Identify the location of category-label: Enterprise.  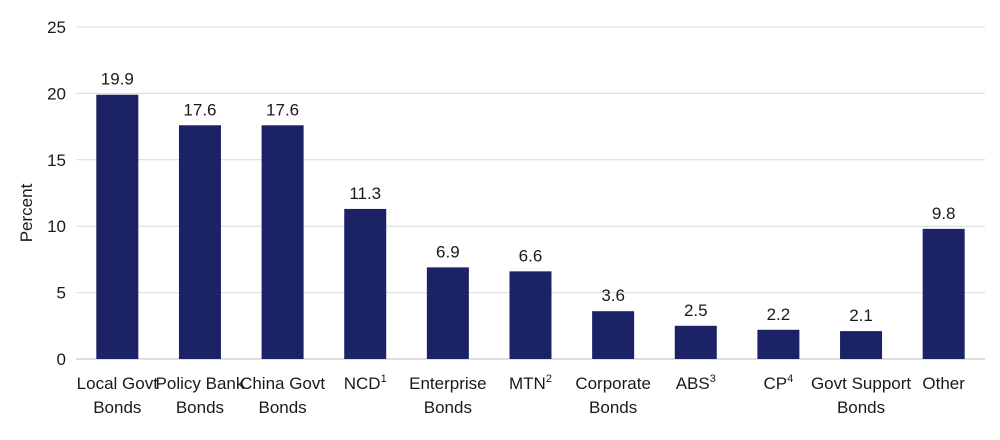
(447, 383).